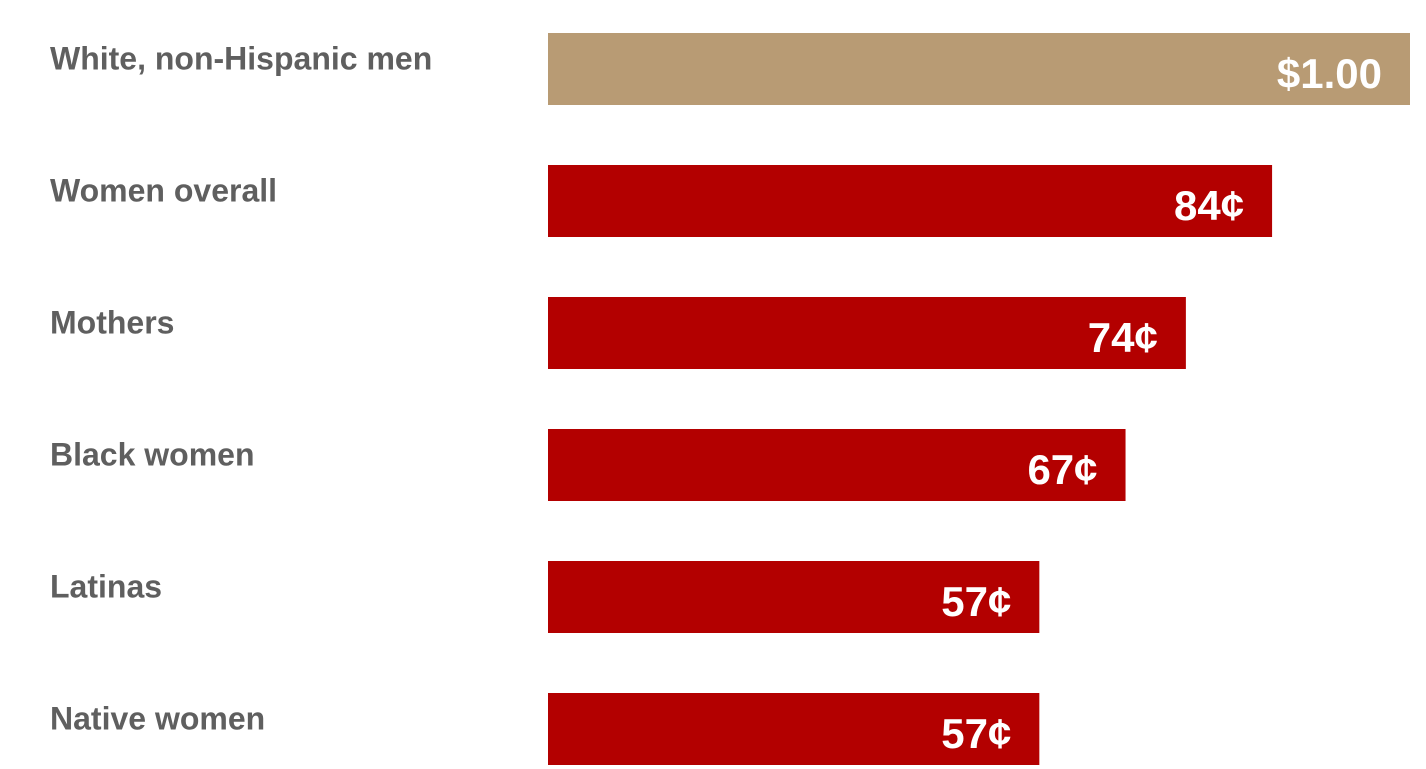 The height and width of the screenshot is (769, 1426). Describe the element at coordinates (157, 718) in the screenshot. I see `category-label: Native women` at that location.